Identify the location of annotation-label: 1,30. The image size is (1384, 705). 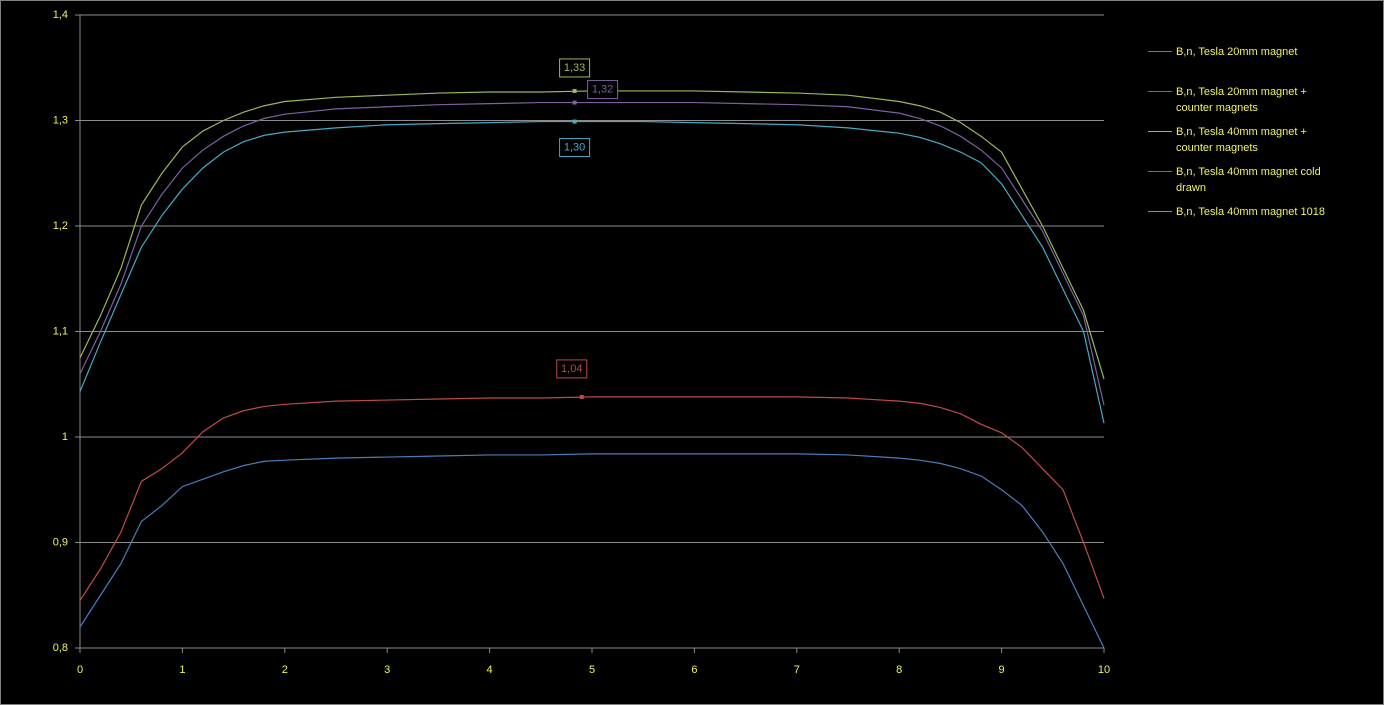
(574, 147).